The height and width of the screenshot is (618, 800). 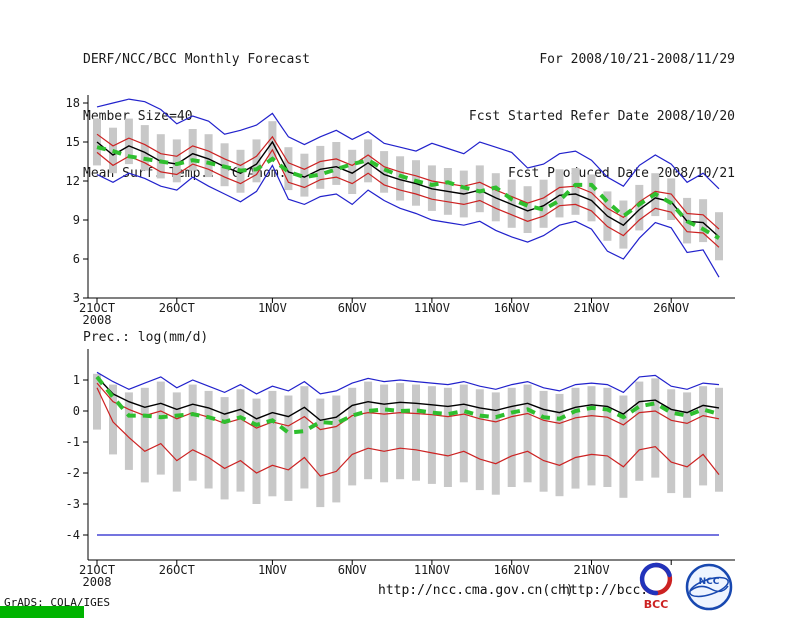 I want to click on bcc-logo-blue-swirl, so click(x=655, y=579).